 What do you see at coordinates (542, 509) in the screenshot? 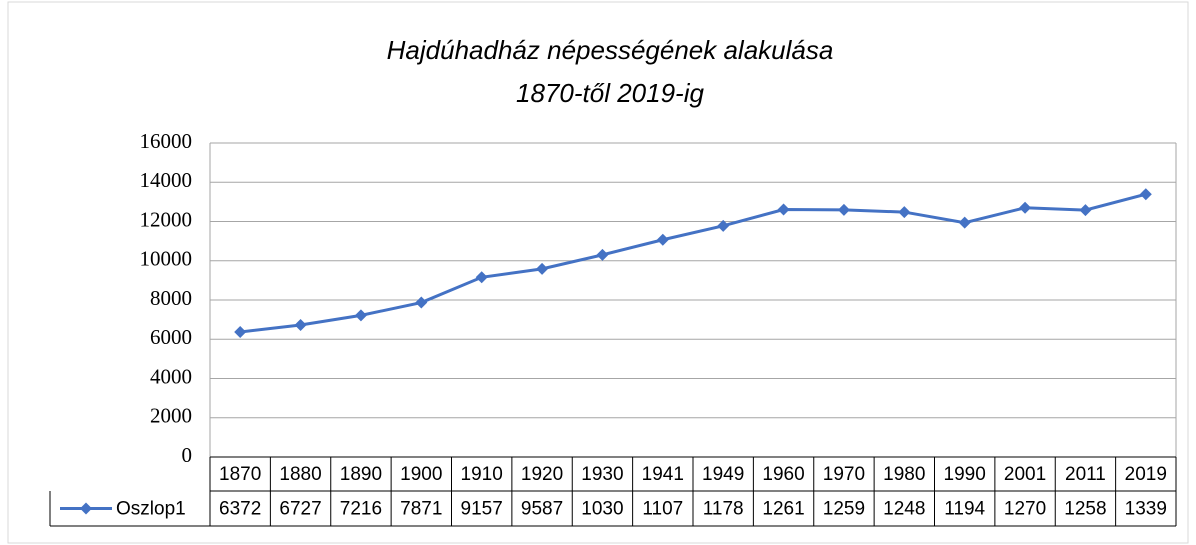
I see `data-label: 9587` at bounding box center [542, 509].